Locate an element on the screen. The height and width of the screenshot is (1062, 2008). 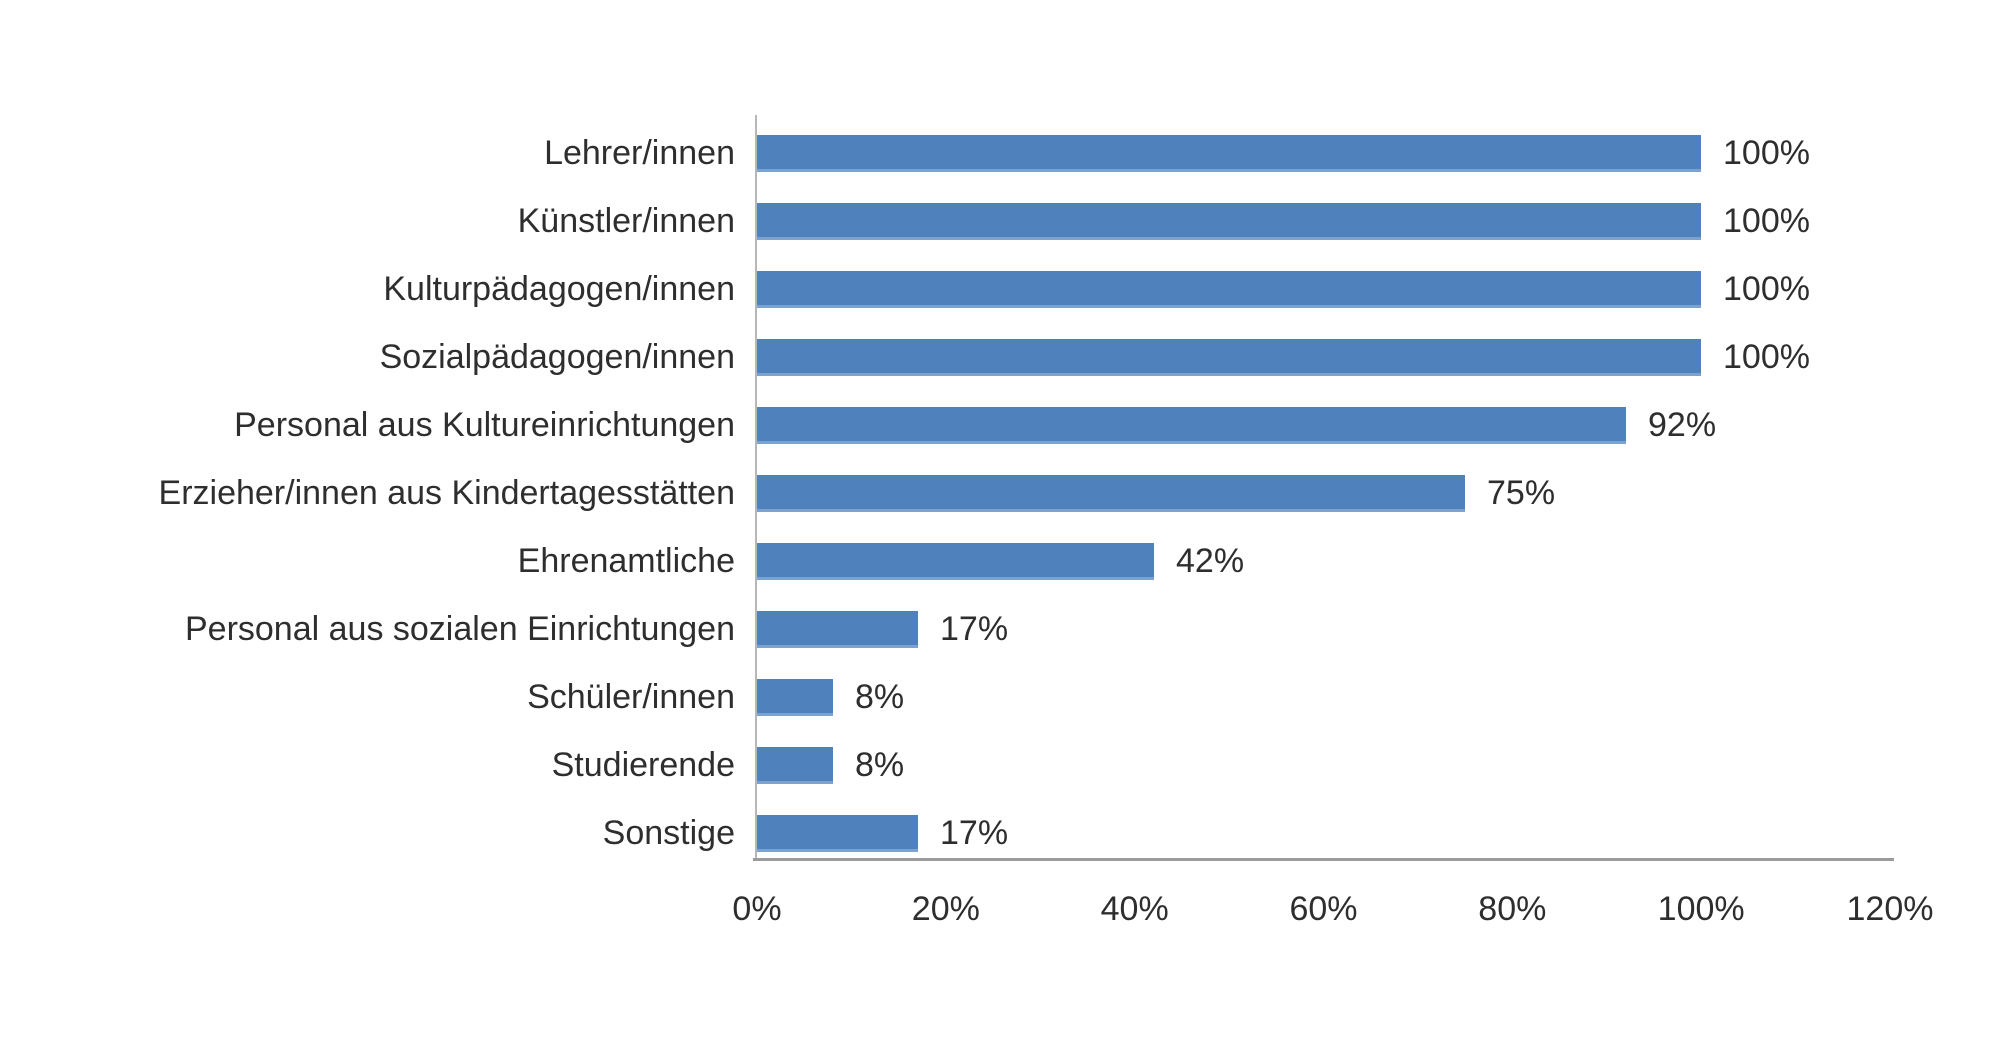
category-label: Erzieher/innen aus Kindertagesstätten is located at coordinates (446, 493).